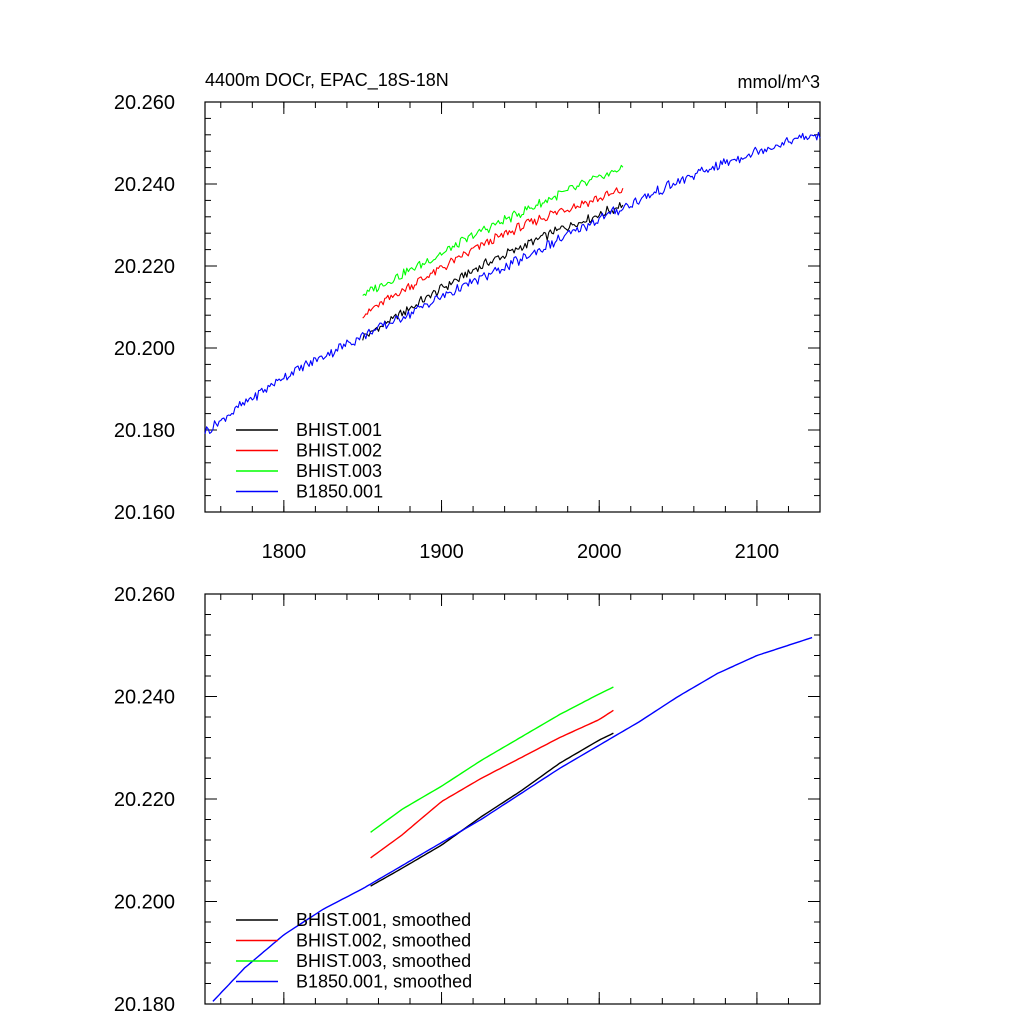 The image size is (1024, 1024). Describe the element at coordinates (384, 982) in the screenshot. I see `legend-label: B1850.001, smoothed` at that location.